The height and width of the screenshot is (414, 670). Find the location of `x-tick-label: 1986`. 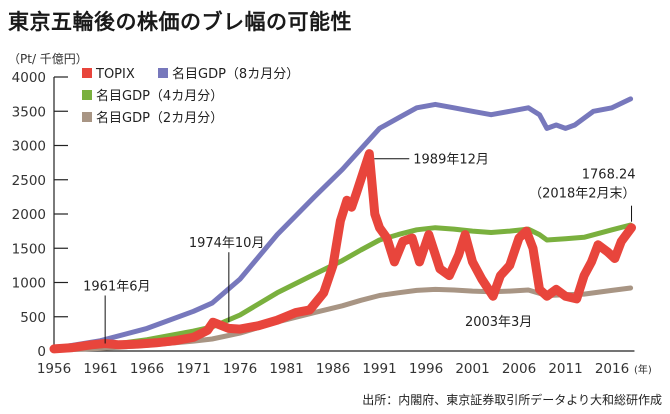

x-tick-label: 1986 is located at coordinates (333, 369).